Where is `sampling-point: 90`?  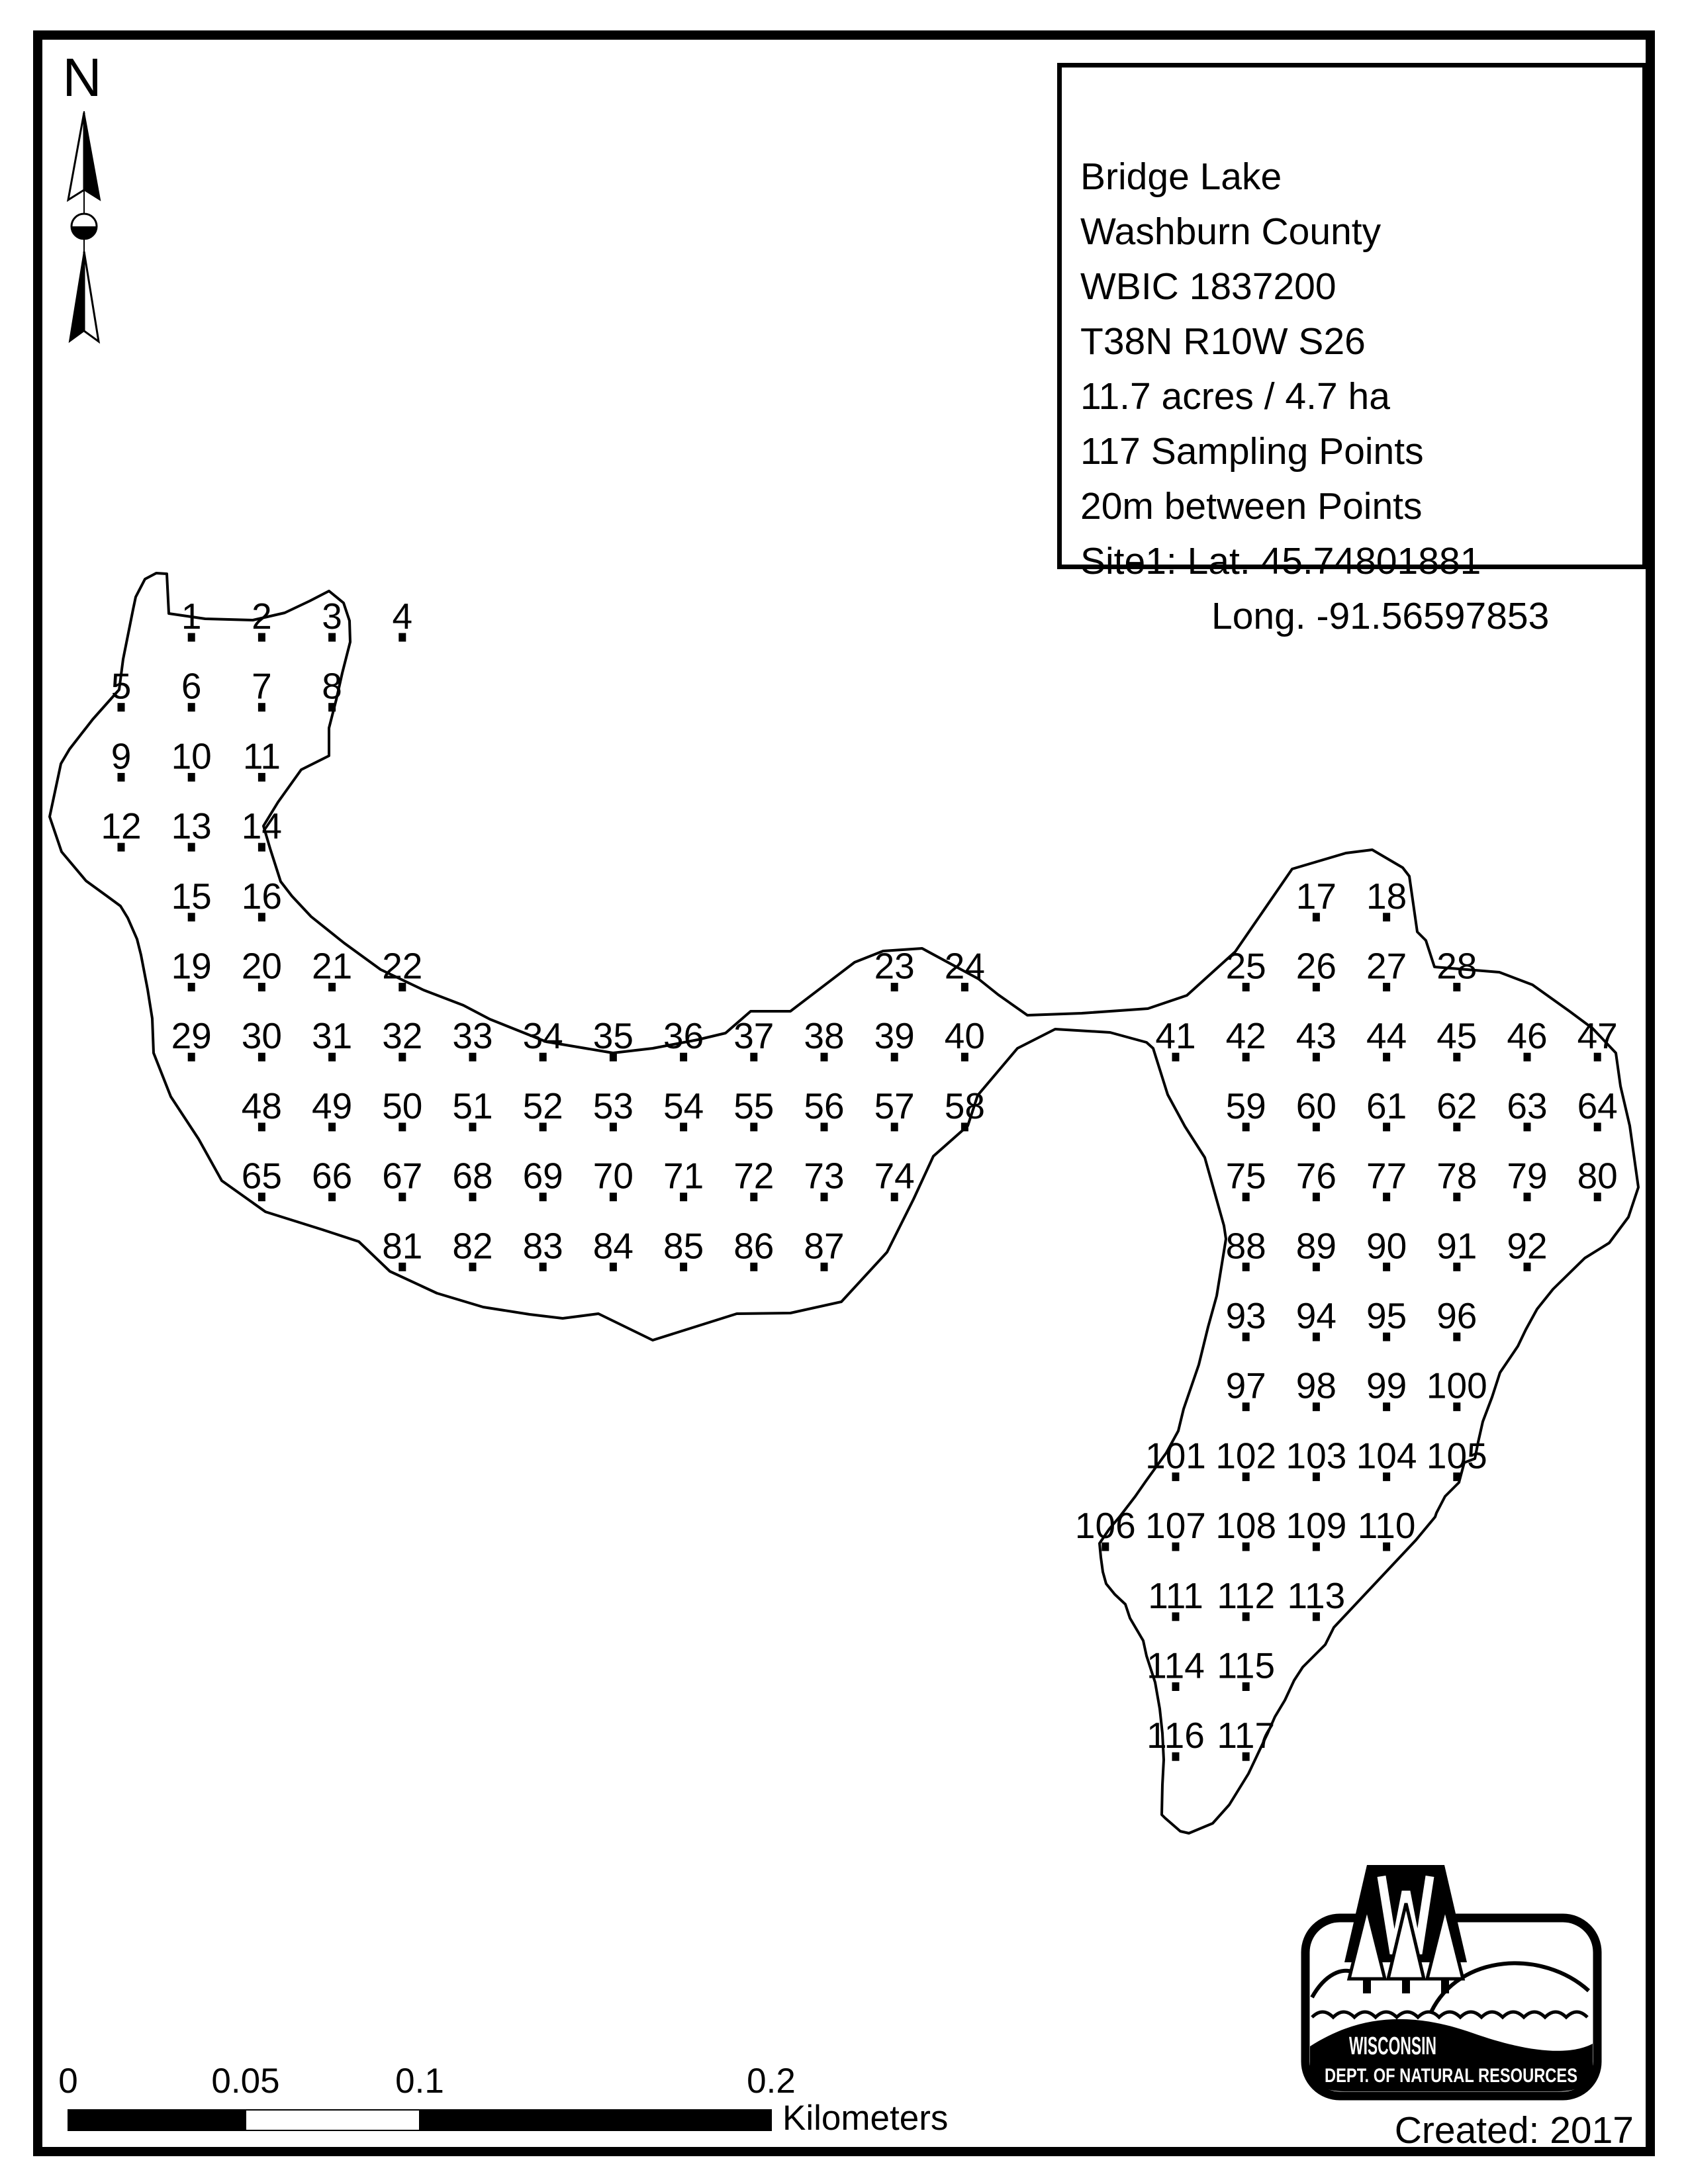 sampling-point: 90 is located at coordinates (1386, 1248).